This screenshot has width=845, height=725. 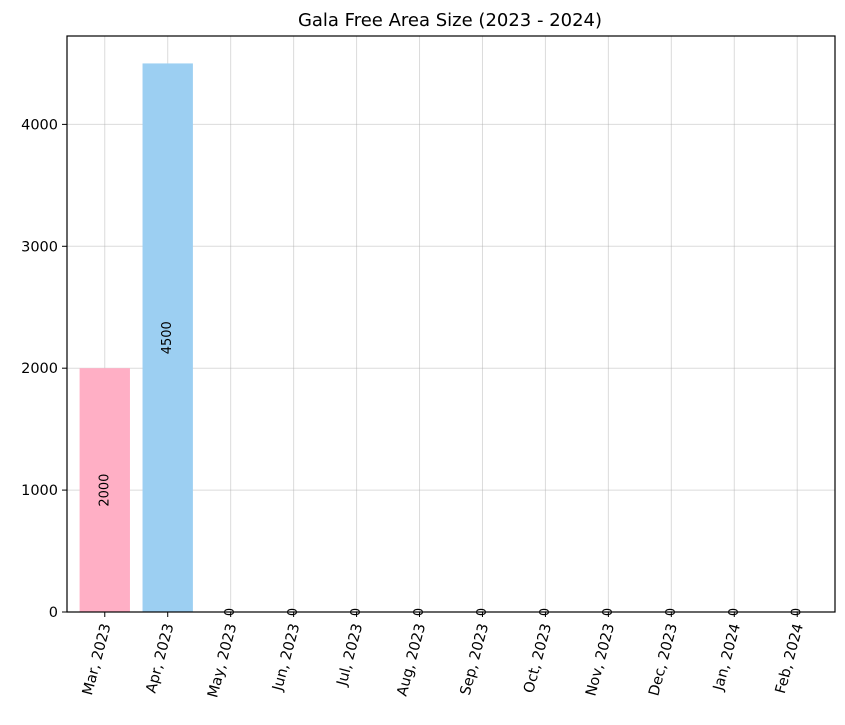 I want to click on x-tick-label: Jan, 2024, so click(x=727, y=657).